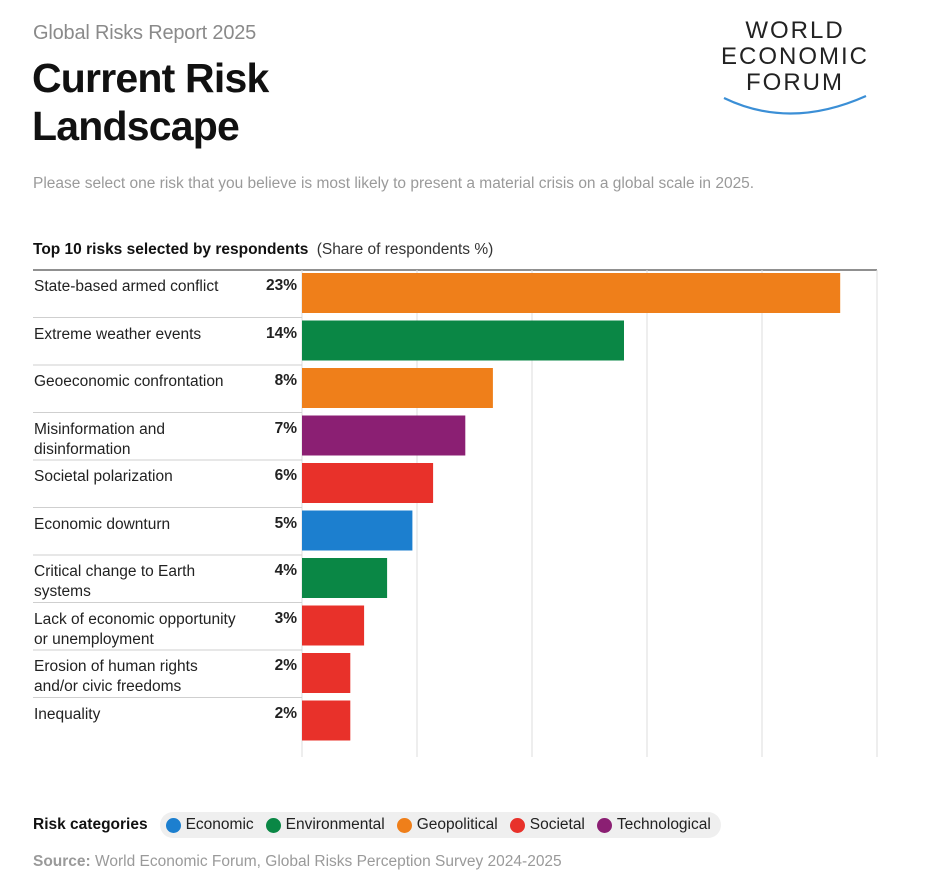 Image resolution: width=936 pixels, height=888 pixels. Describe the element at coordinates (795, 56) in the screenshot. I see `logo-line-2: ECONOMIC` at that location.